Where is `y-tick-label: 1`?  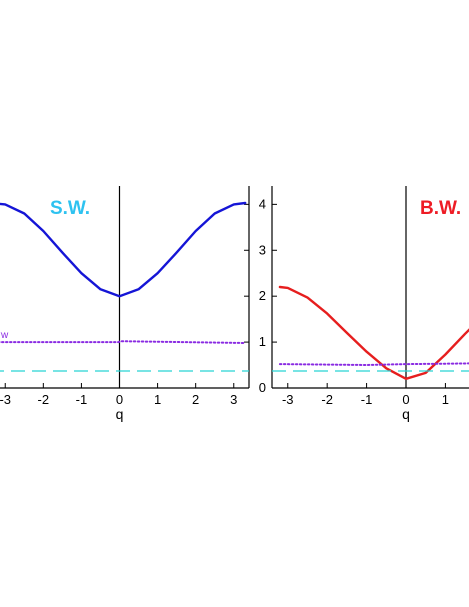 y-tick-label: 1 is located at coordinates (262, 341).